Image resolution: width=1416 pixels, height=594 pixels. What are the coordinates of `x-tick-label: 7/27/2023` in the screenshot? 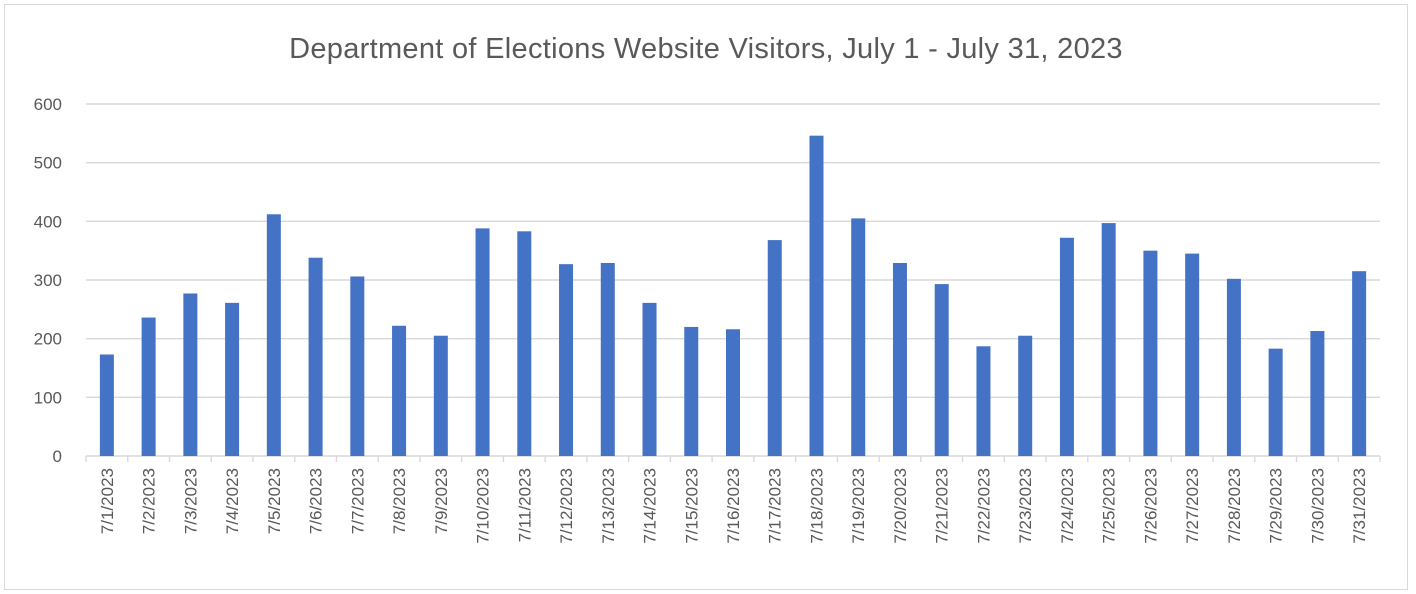 It's located at (1192, 506).